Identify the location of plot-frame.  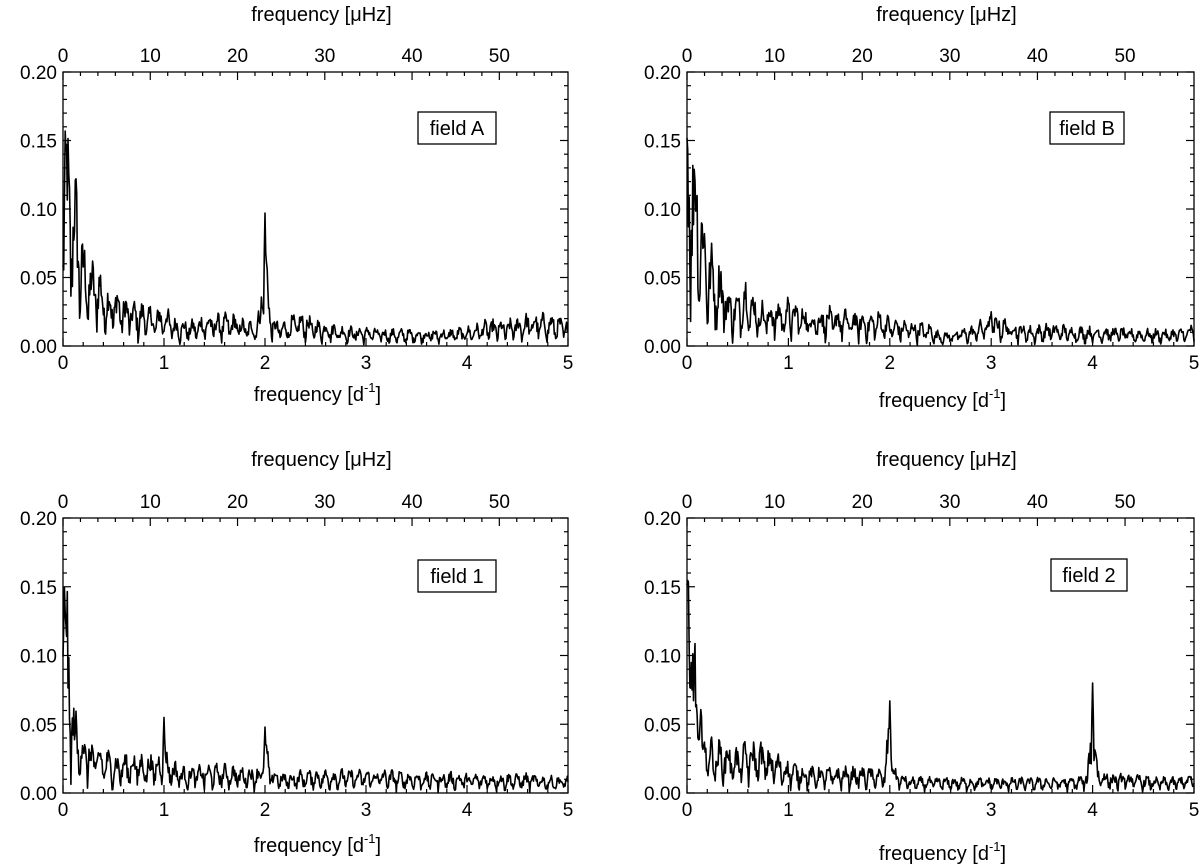
(315, 655).